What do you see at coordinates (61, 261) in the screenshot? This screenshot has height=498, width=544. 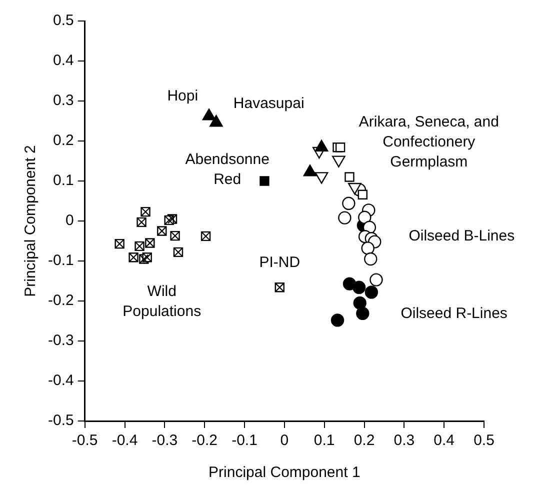 I see `y-tick-label: -0.1` at bounding box center [61, 261].